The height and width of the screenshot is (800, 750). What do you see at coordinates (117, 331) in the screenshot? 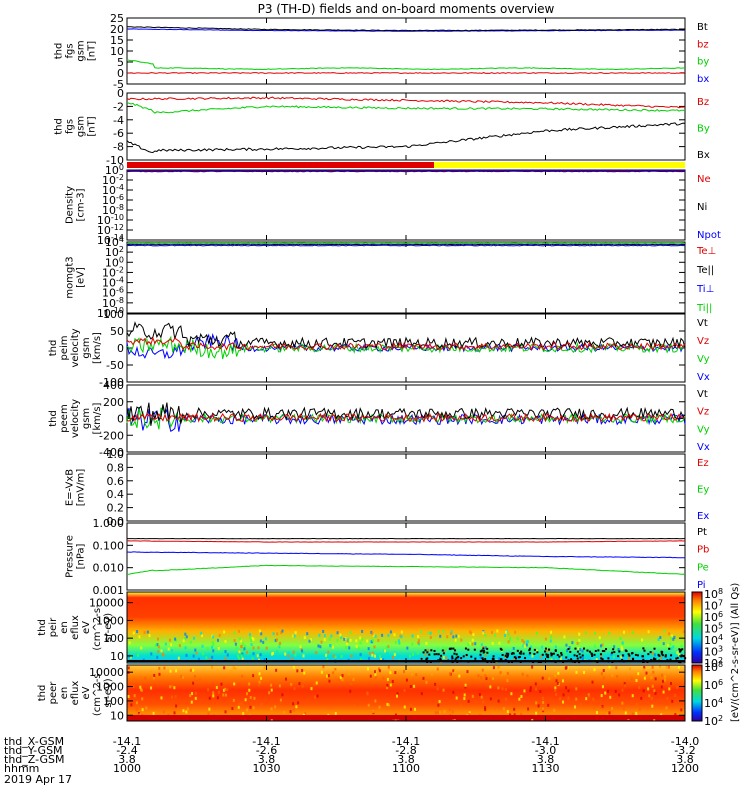
I see `y-tick-label: 50` at bounding box center [117, 331].